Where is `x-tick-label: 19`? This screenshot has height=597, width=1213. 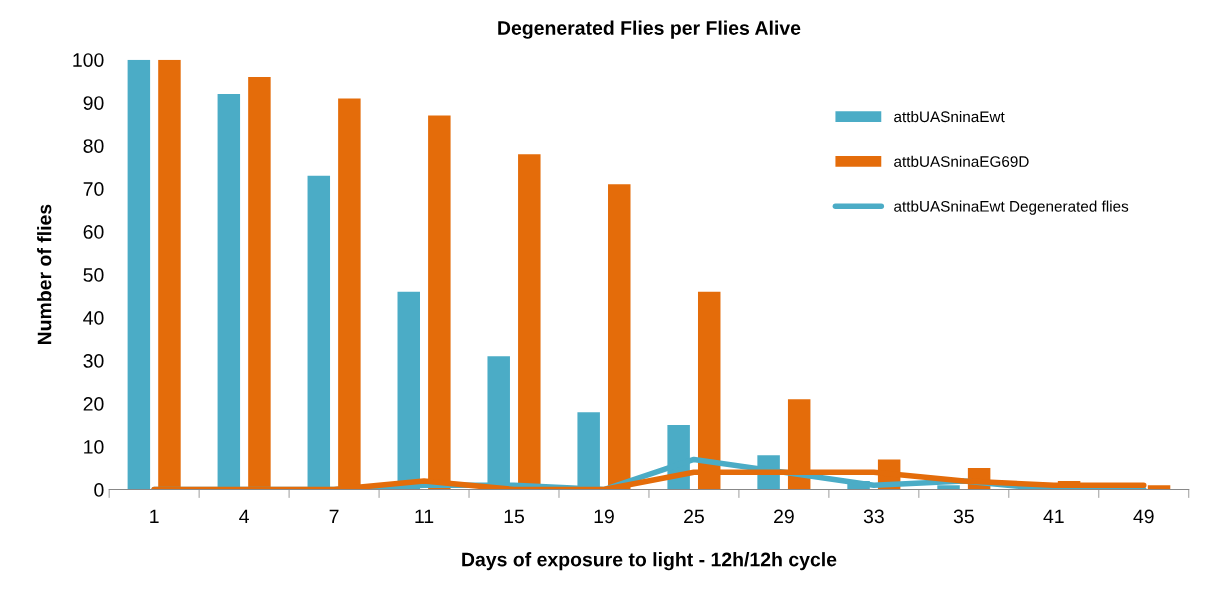 x-tick-label: 19 is located at coordinates (604, 516).